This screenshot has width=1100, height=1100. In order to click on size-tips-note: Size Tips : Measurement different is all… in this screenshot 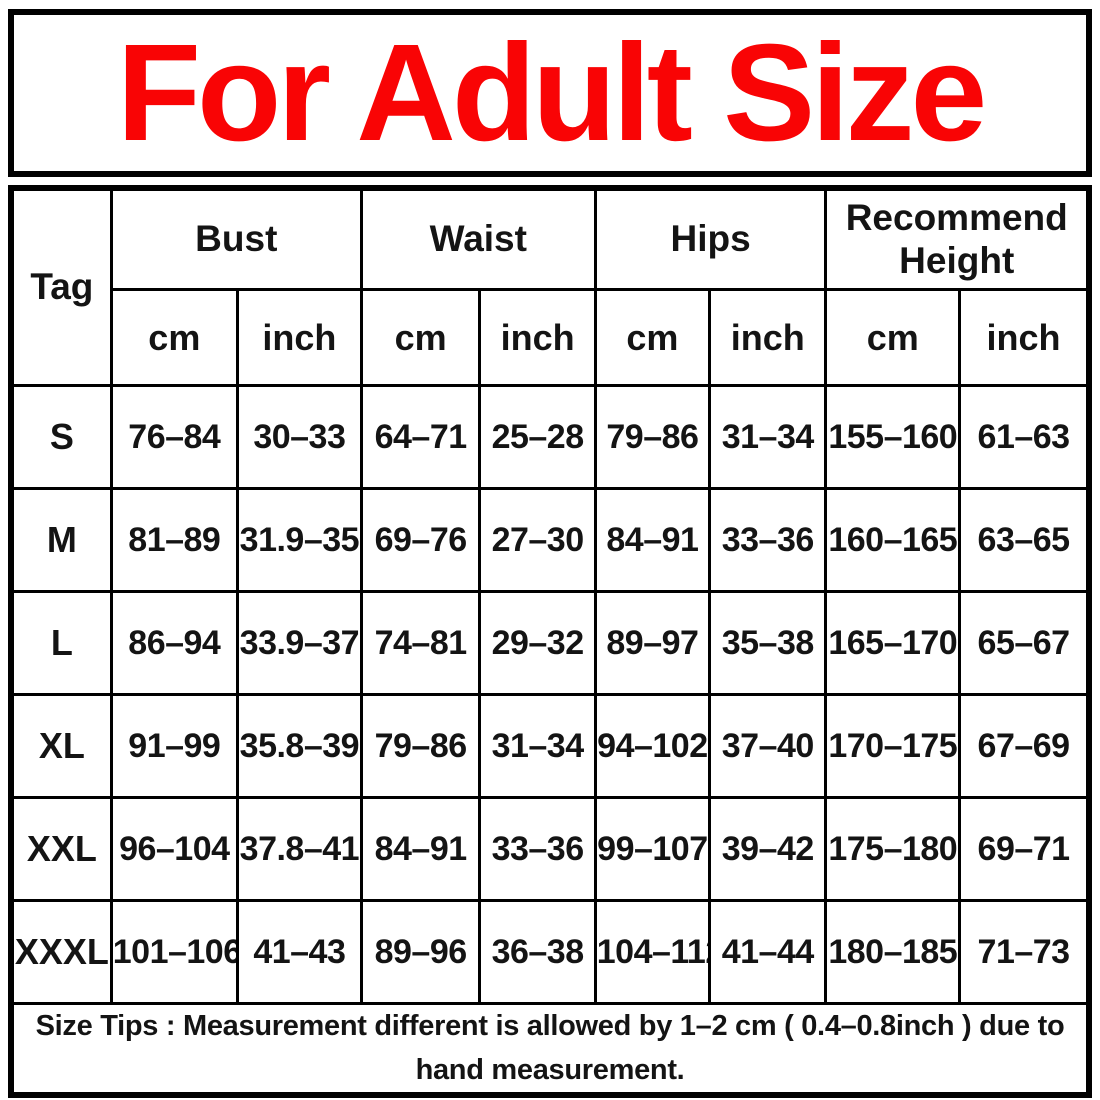, I will do `click(550, 1049)`.